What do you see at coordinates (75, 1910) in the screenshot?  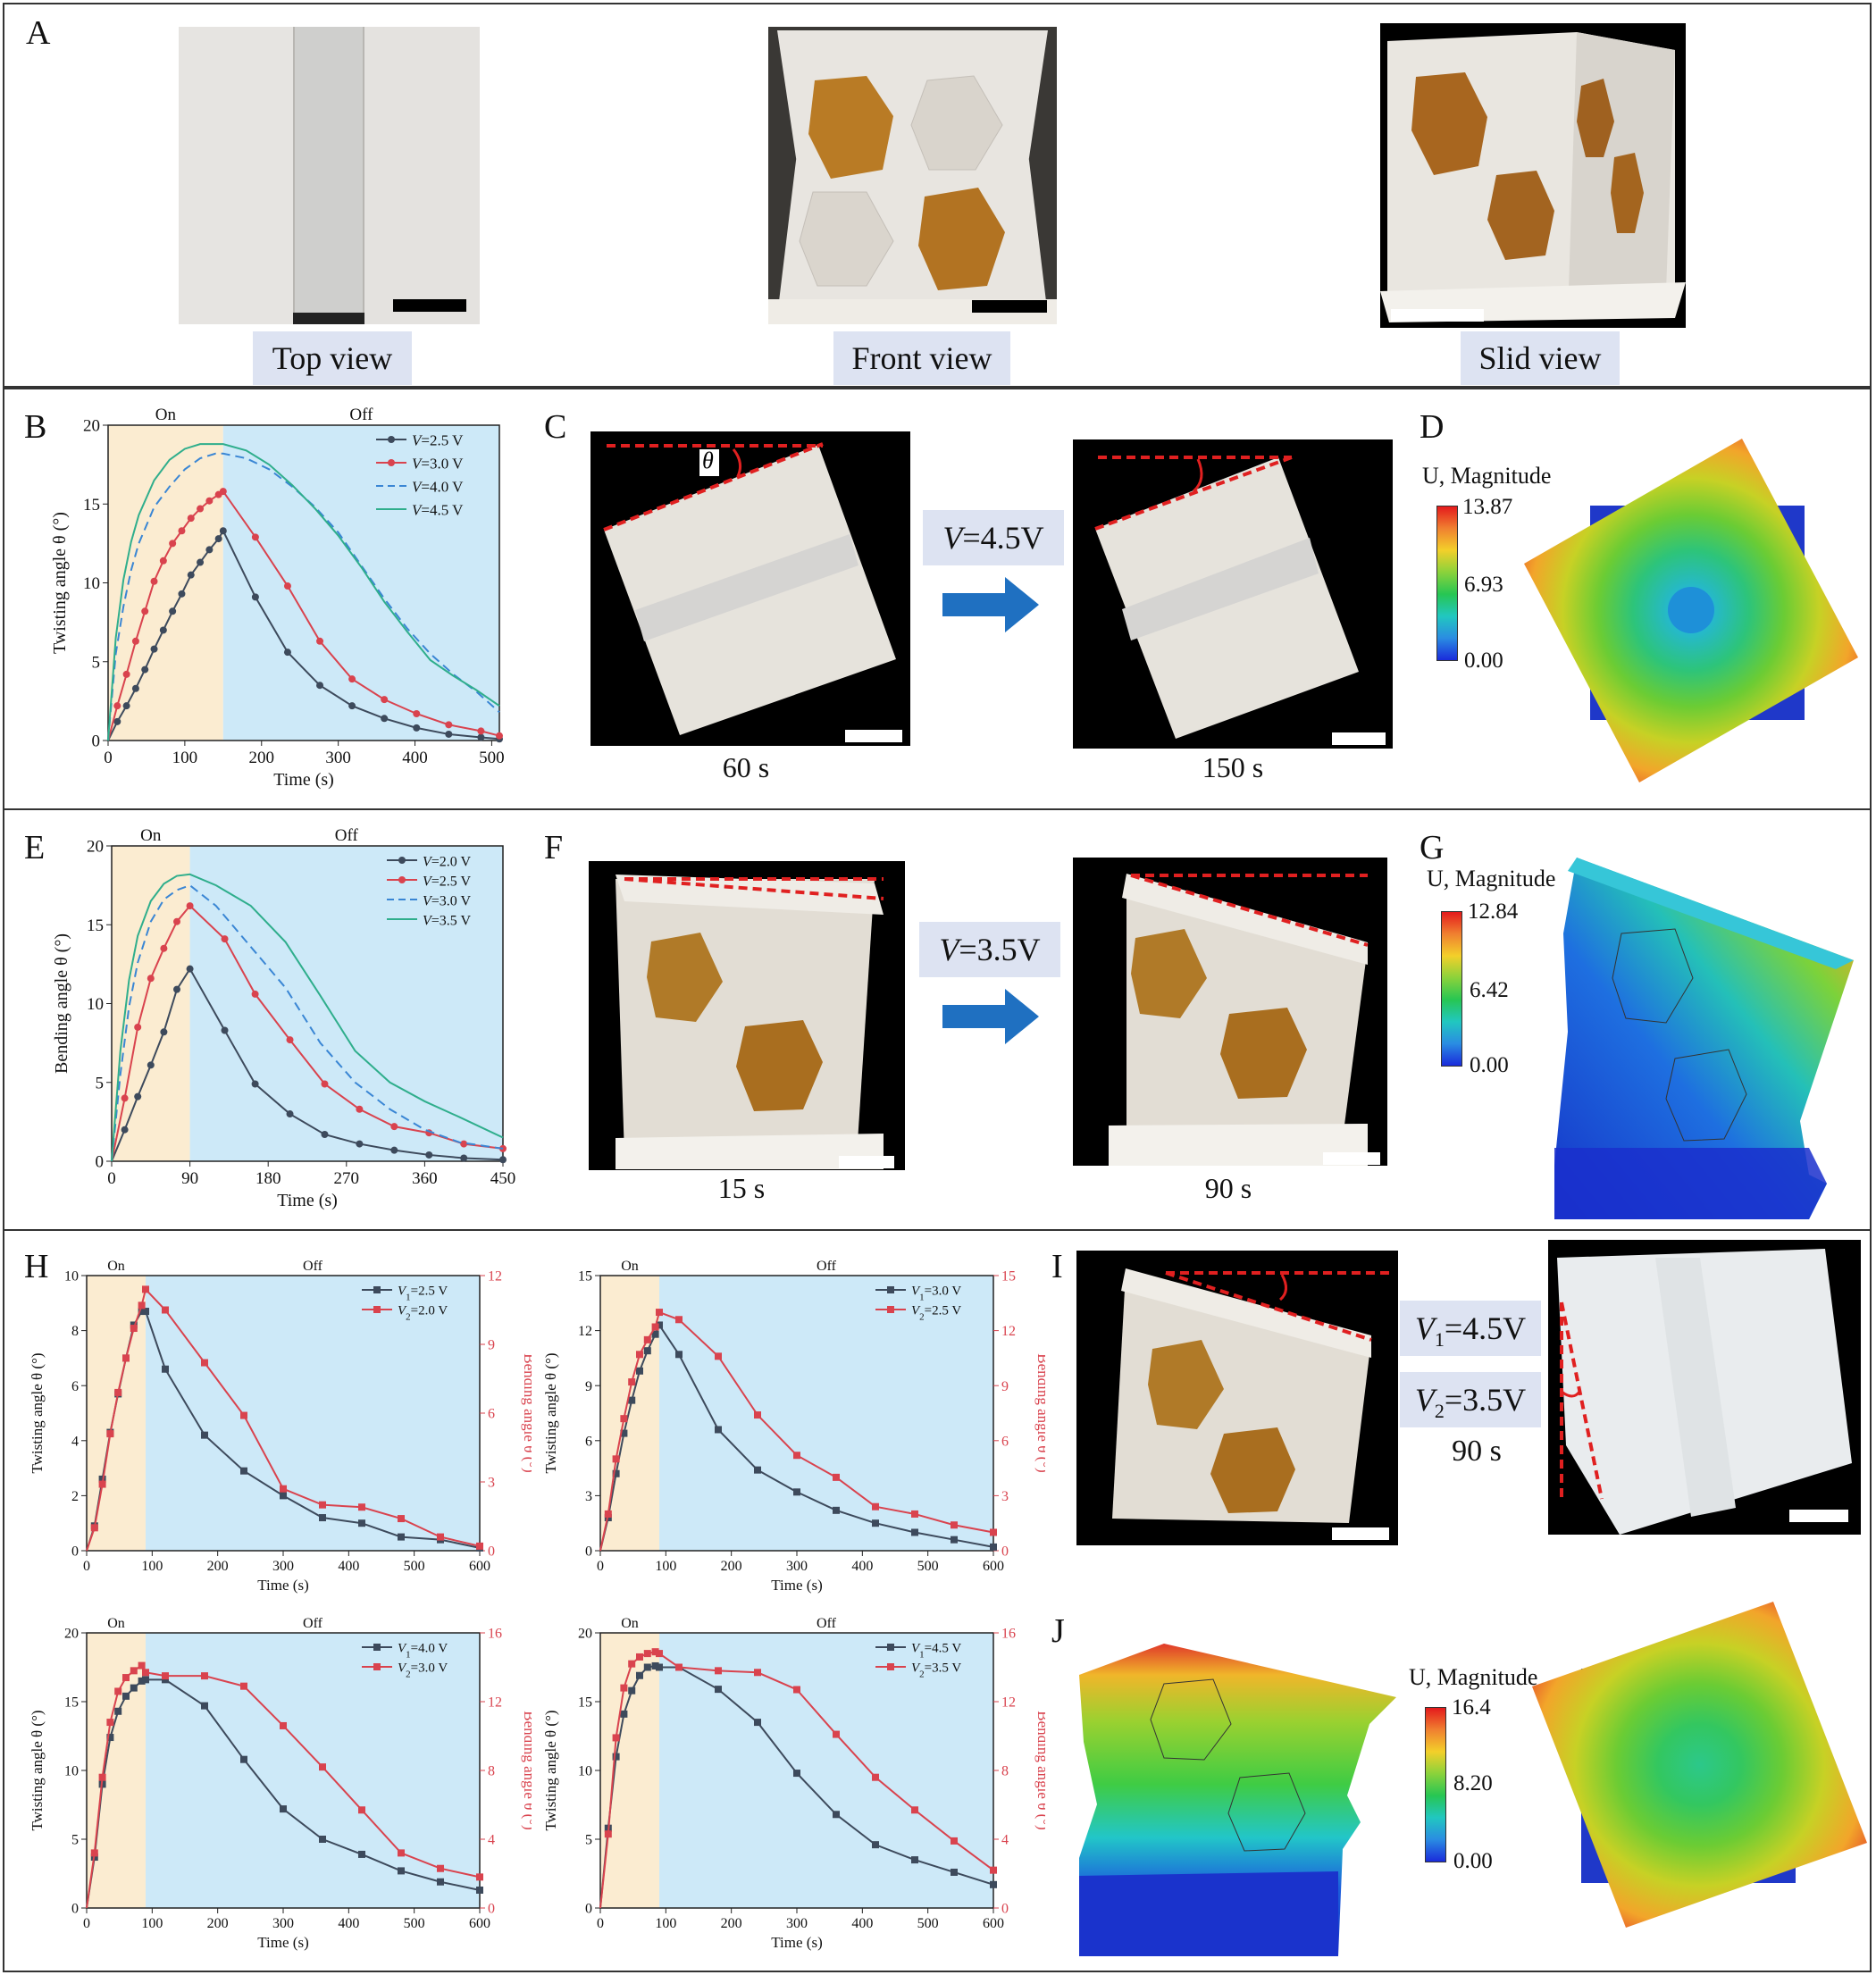 I see `y-tick-label: 0` at bounding box center [75, 1910].